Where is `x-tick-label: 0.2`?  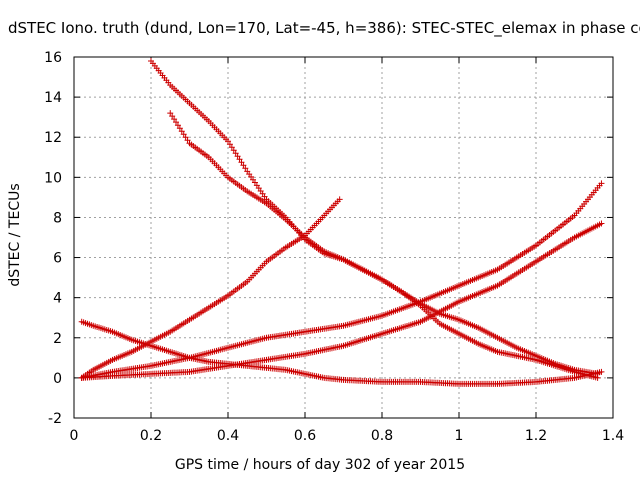 x-tick-label: 0.2 is located at coordinates (151, 436).